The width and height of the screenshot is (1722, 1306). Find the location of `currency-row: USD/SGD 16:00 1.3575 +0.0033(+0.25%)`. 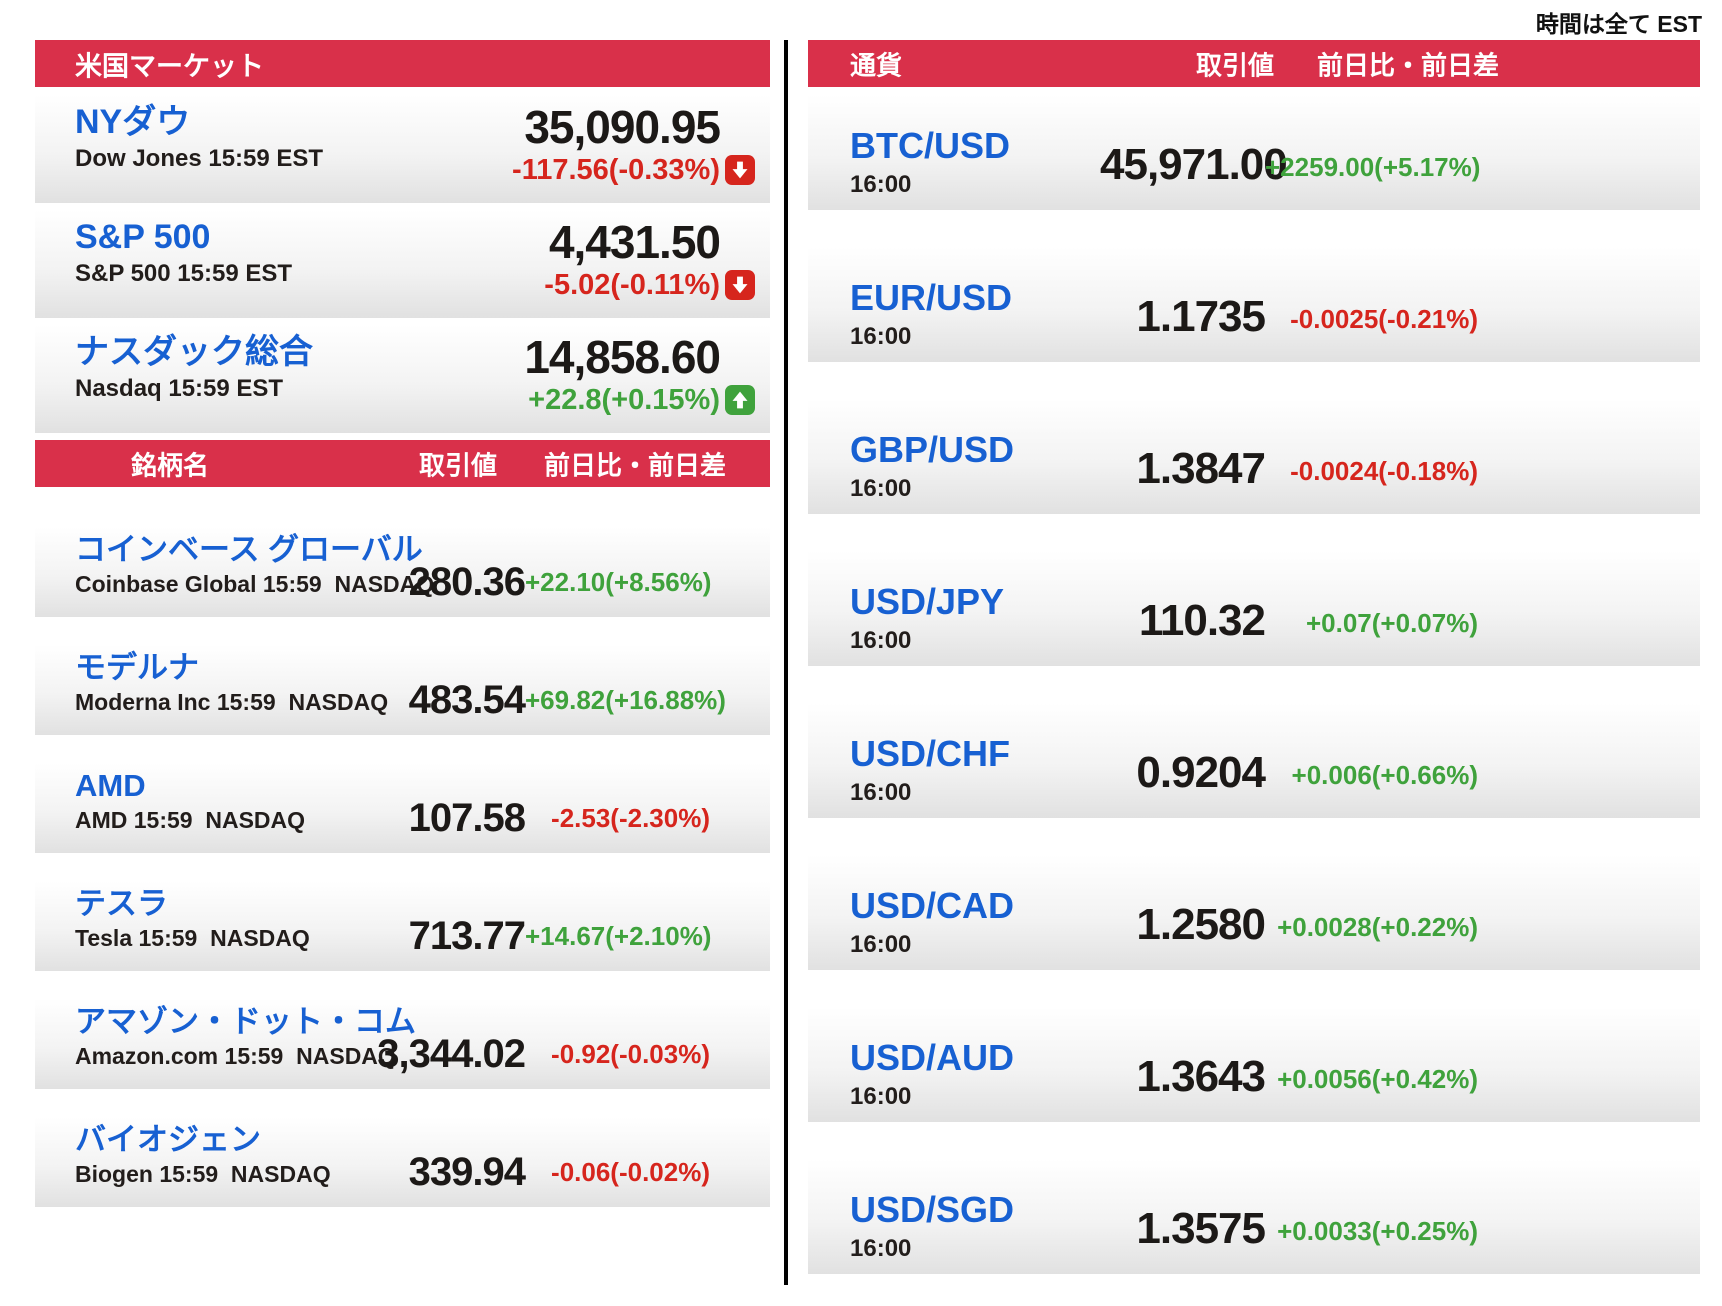

currency-row: USD/SGD 16:00 1.3575 +0.0033(+0.25%) is located at coordinates (1254, 1216).